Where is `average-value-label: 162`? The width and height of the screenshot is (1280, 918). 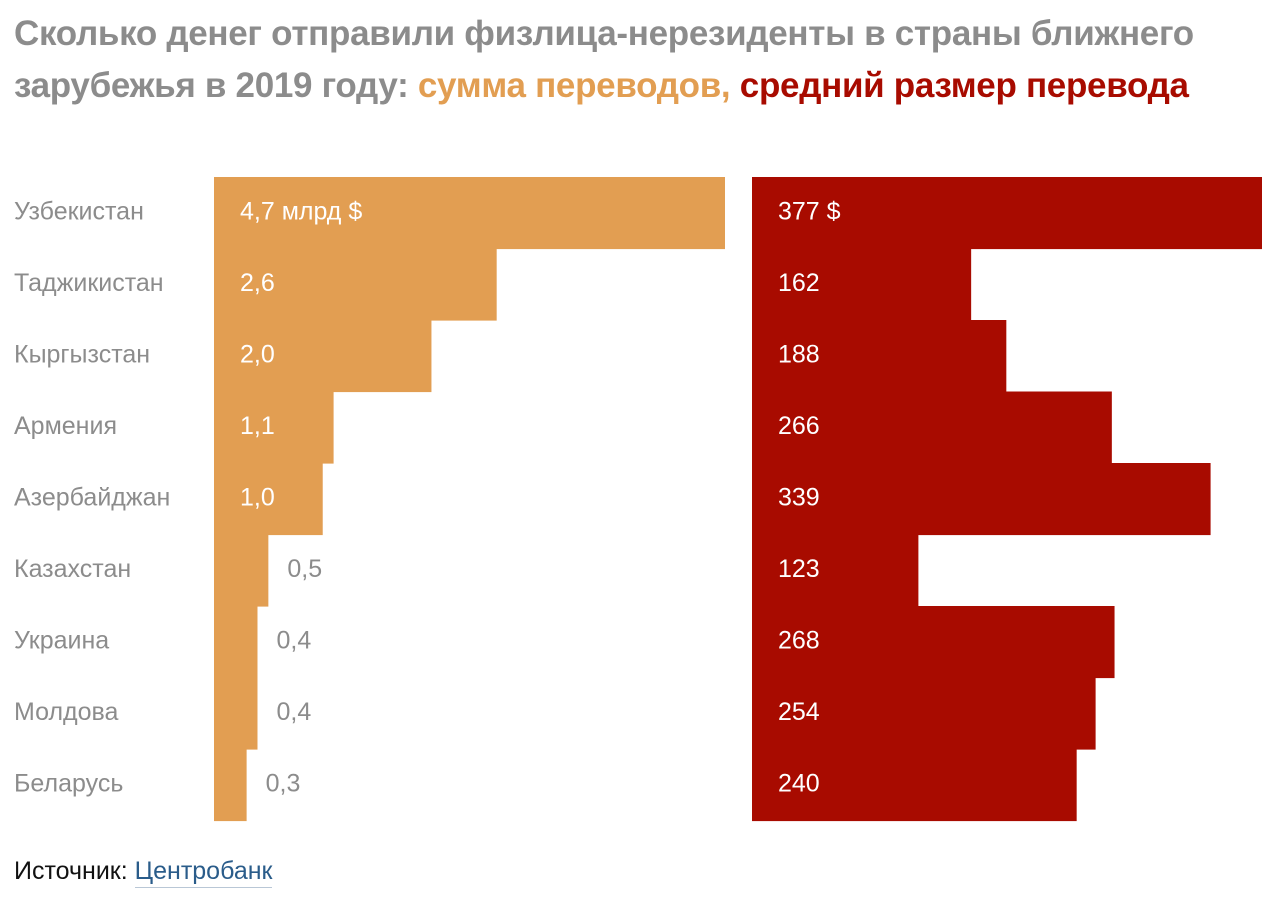
average-value-label: 162 is located at coordinates (799, 283).